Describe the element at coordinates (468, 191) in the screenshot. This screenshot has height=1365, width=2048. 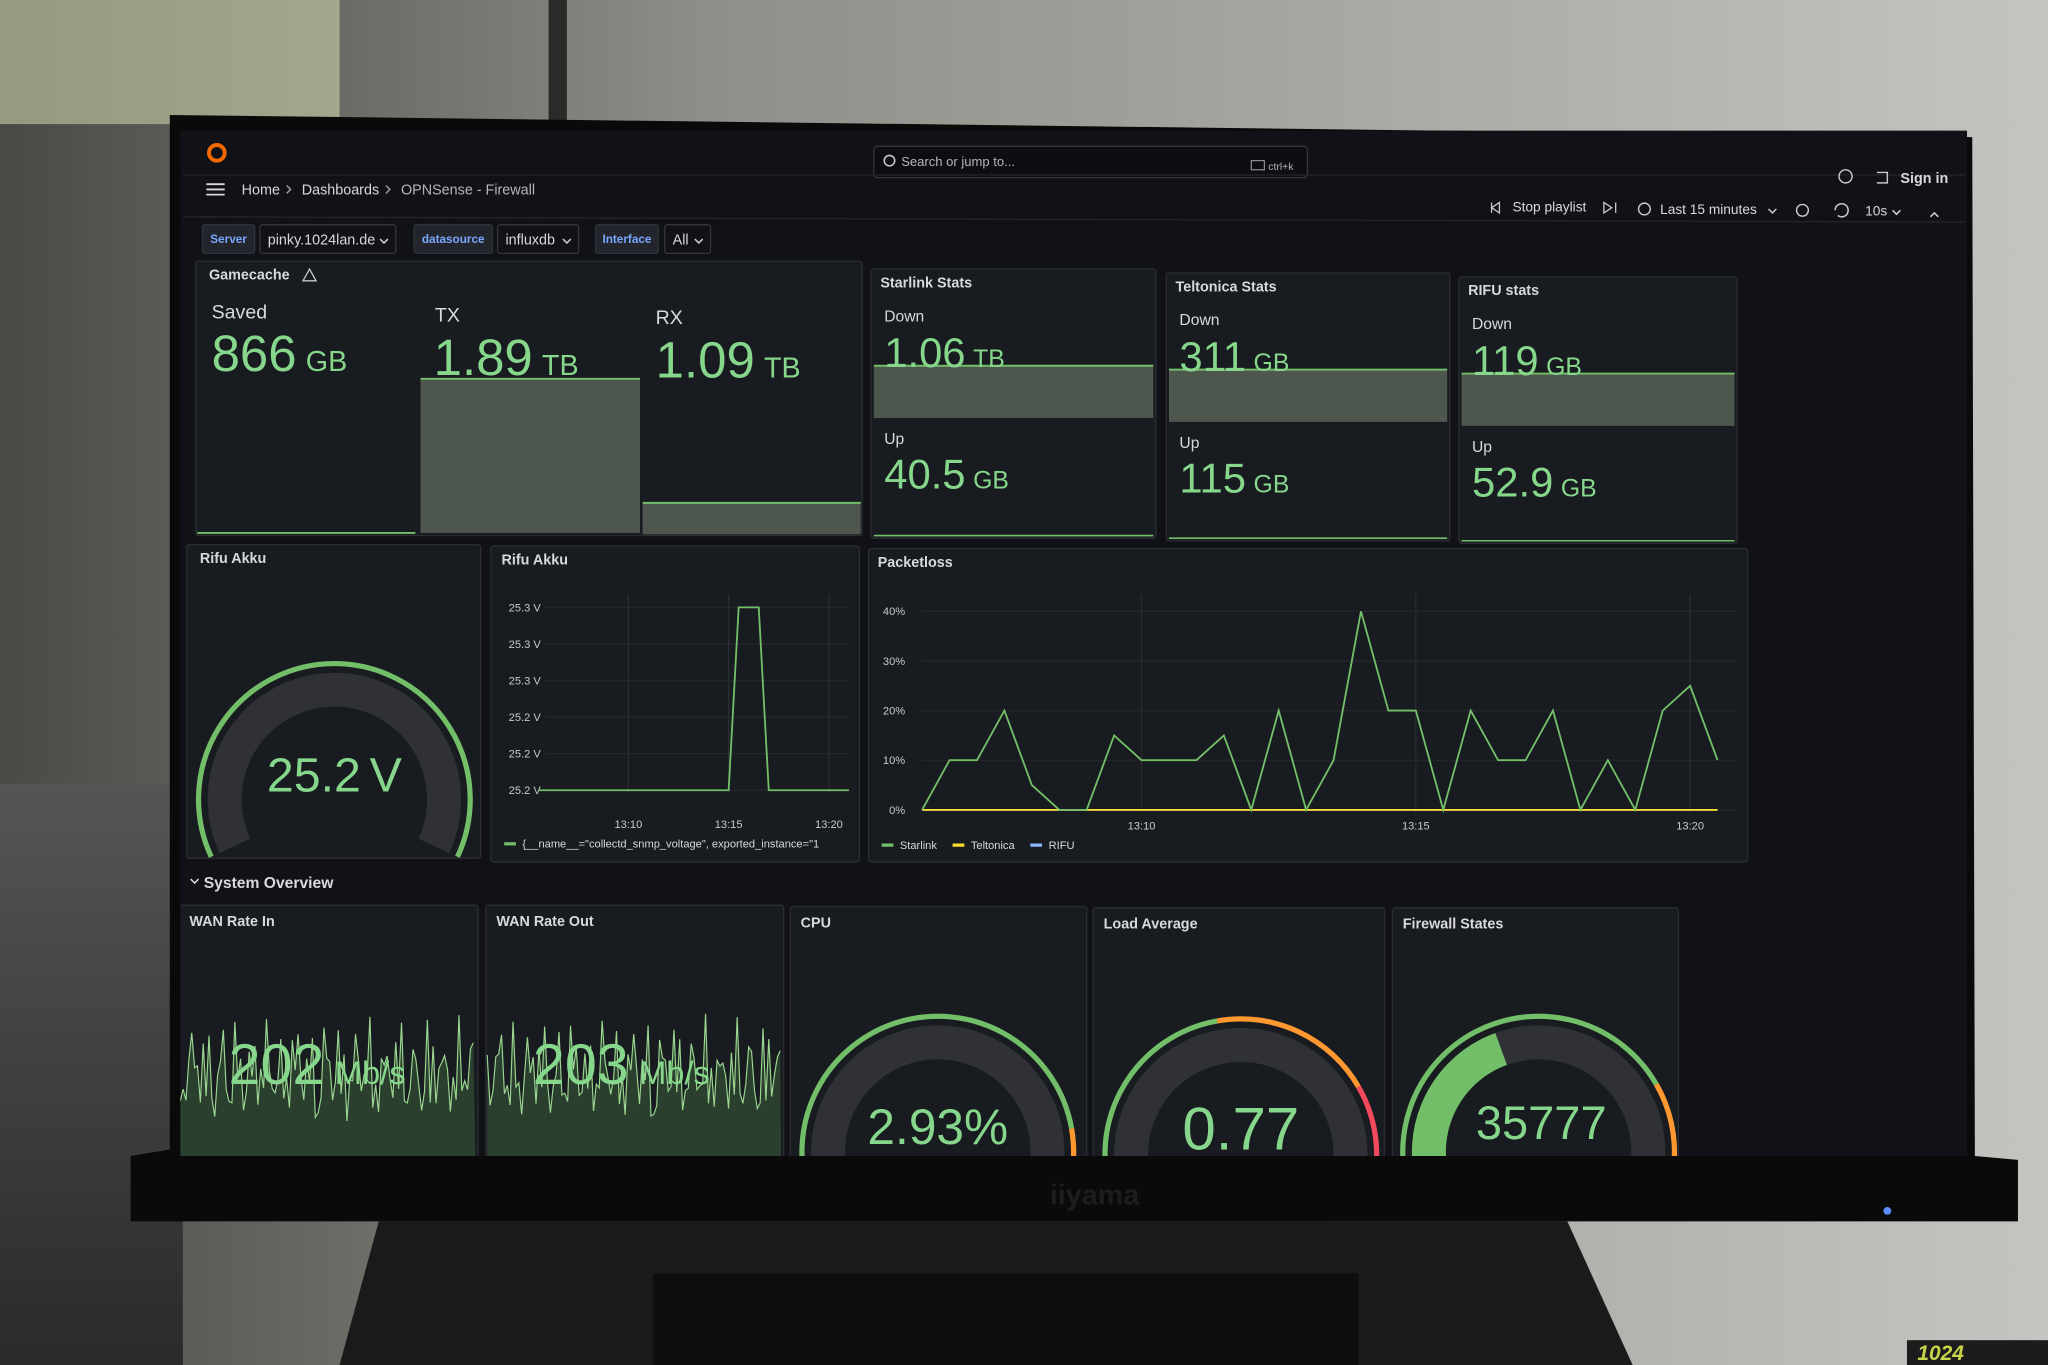
I see `breadcrumb-item: OPNSense - Firewall` at that location.